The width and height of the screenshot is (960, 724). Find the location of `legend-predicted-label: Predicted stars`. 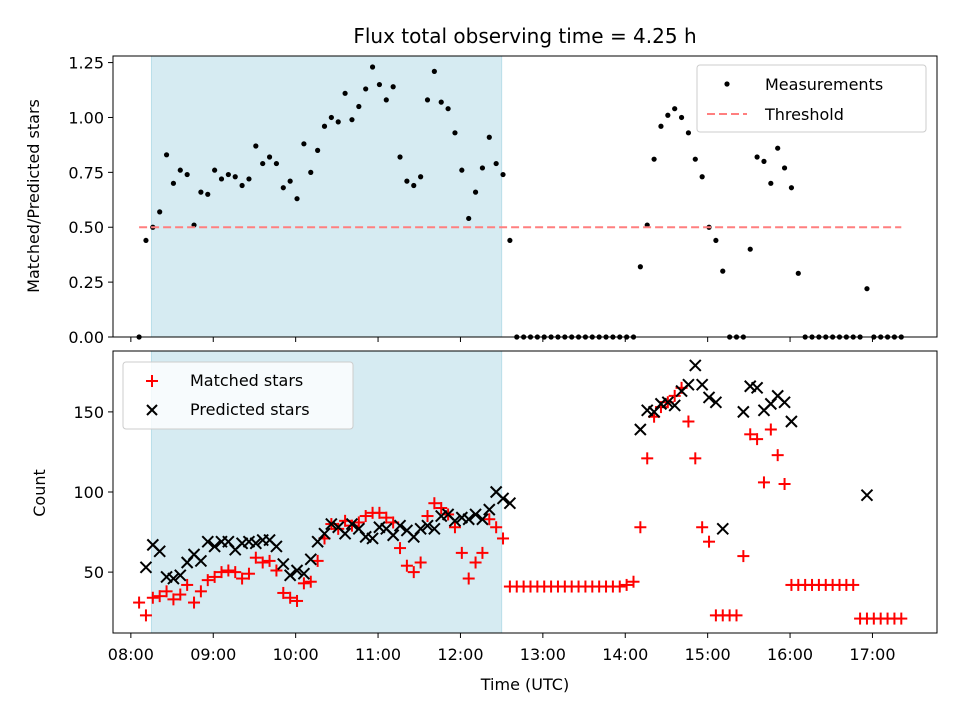

legend-predicted-label: Predicted stars is located at coordinates (250, 409).